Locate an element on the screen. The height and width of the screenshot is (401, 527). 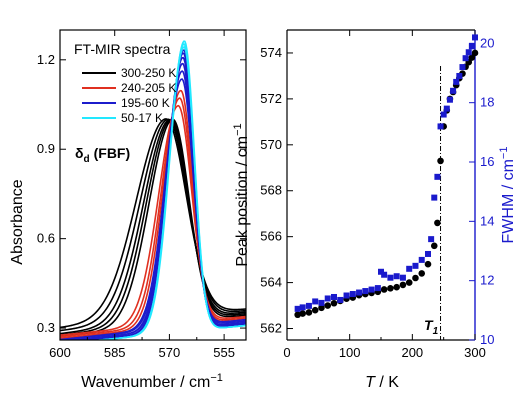
x-tick-label: 570 is located at coordinates (170, 352).